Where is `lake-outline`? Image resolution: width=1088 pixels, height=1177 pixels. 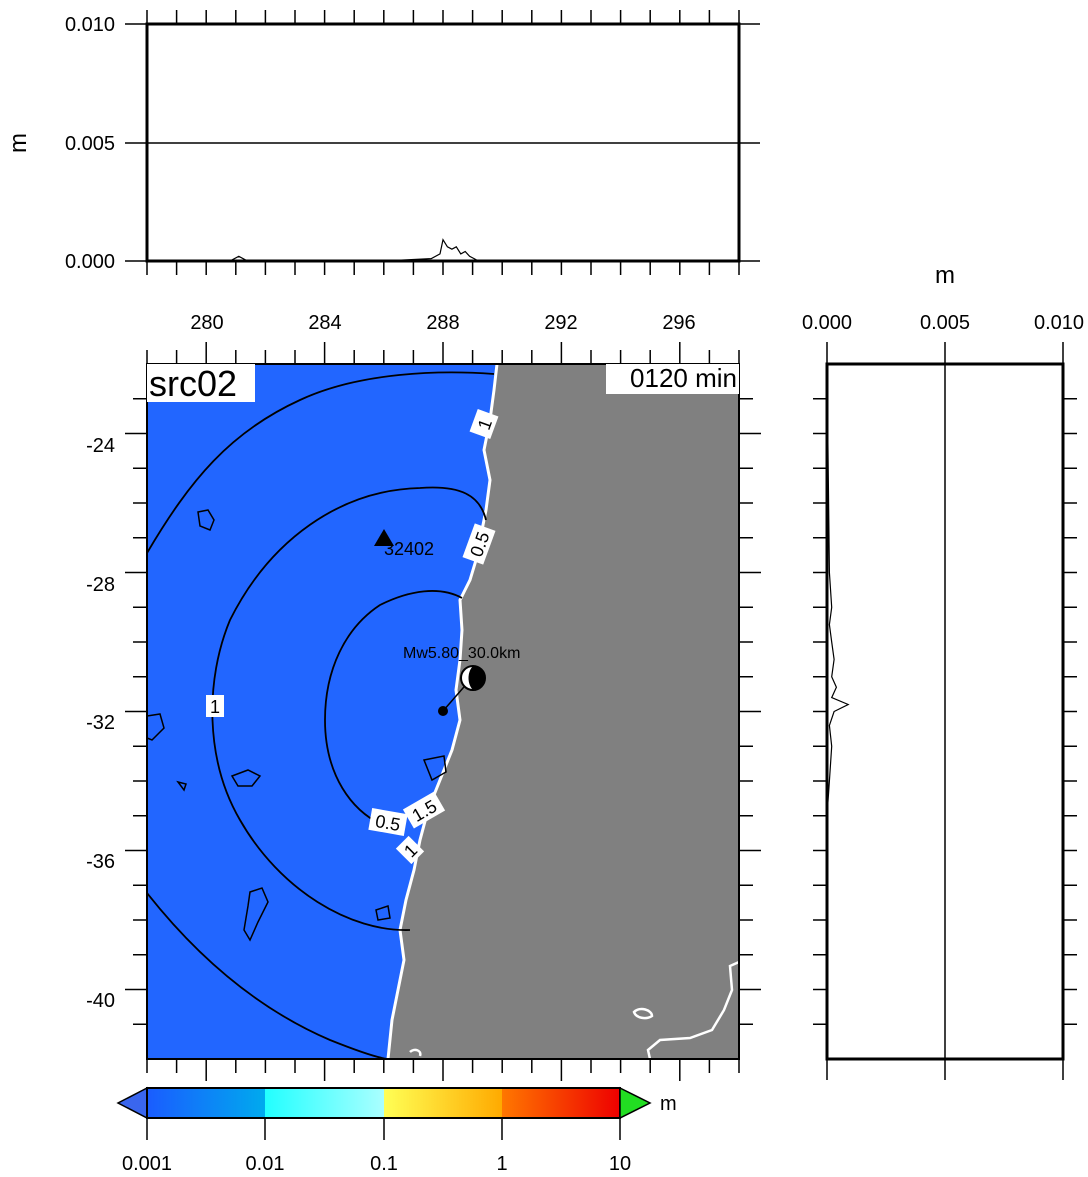
lake-outline is located at coordinates (692, 1009).